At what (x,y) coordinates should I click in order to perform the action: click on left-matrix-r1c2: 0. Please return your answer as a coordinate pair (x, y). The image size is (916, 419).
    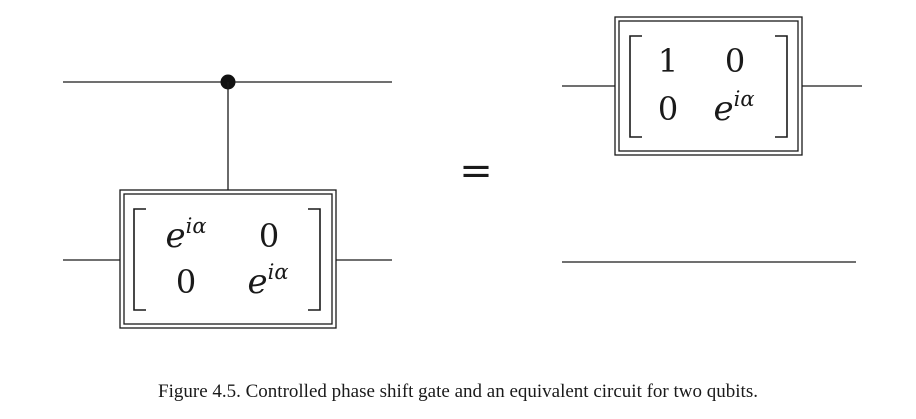
    Looking at the image, I should click on (269, 236).